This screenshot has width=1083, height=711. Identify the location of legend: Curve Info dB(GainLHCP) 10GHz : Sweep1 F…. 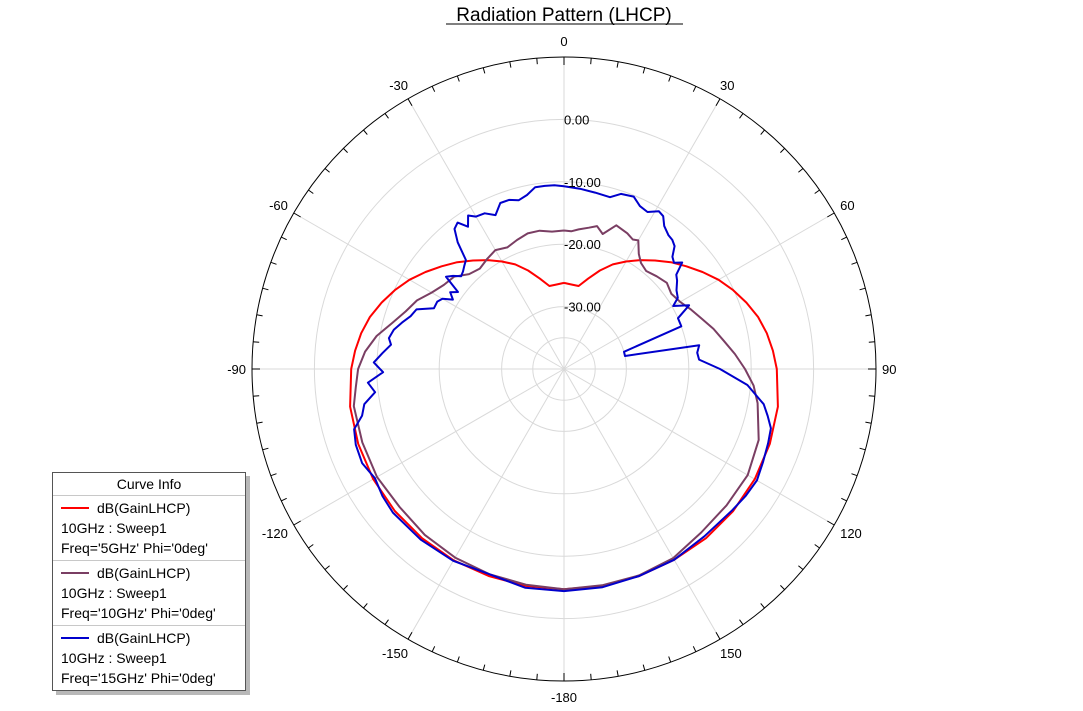
(149, 581).